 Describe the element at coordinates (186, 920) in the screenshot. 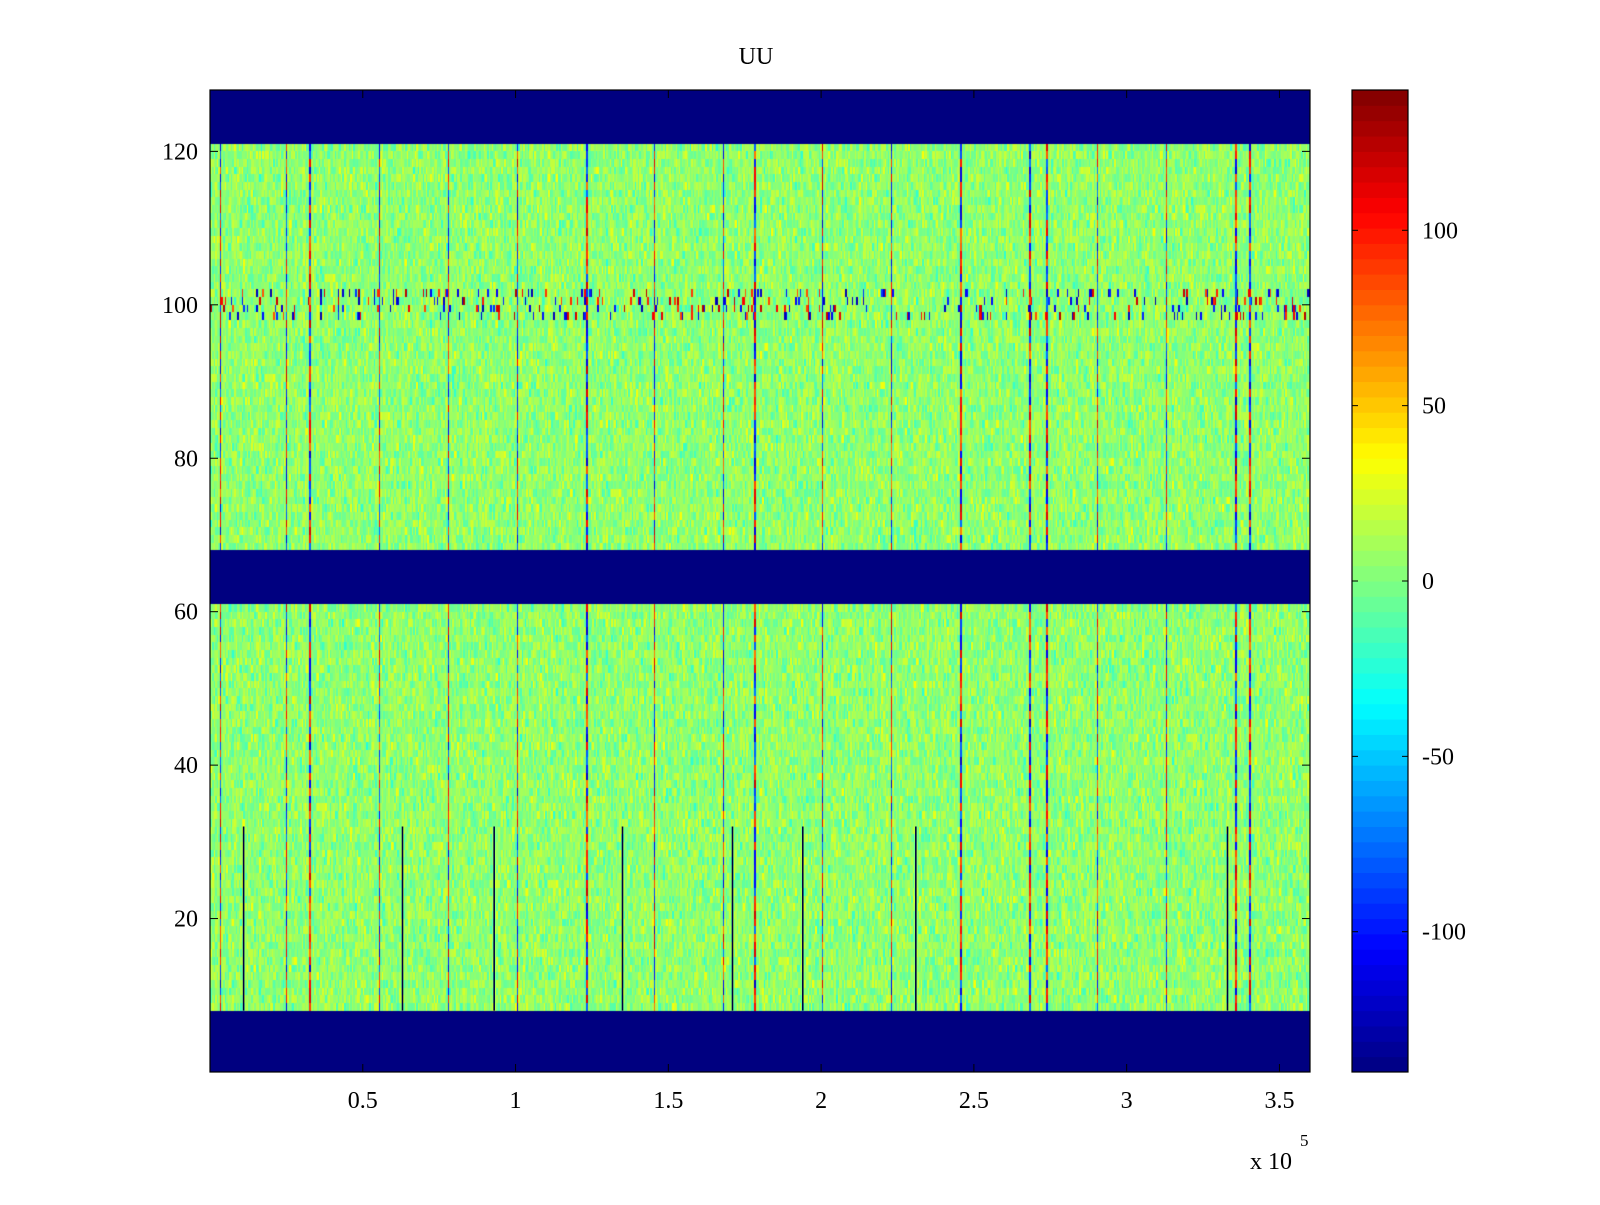

I see `y-tick-label: 20` at that location.